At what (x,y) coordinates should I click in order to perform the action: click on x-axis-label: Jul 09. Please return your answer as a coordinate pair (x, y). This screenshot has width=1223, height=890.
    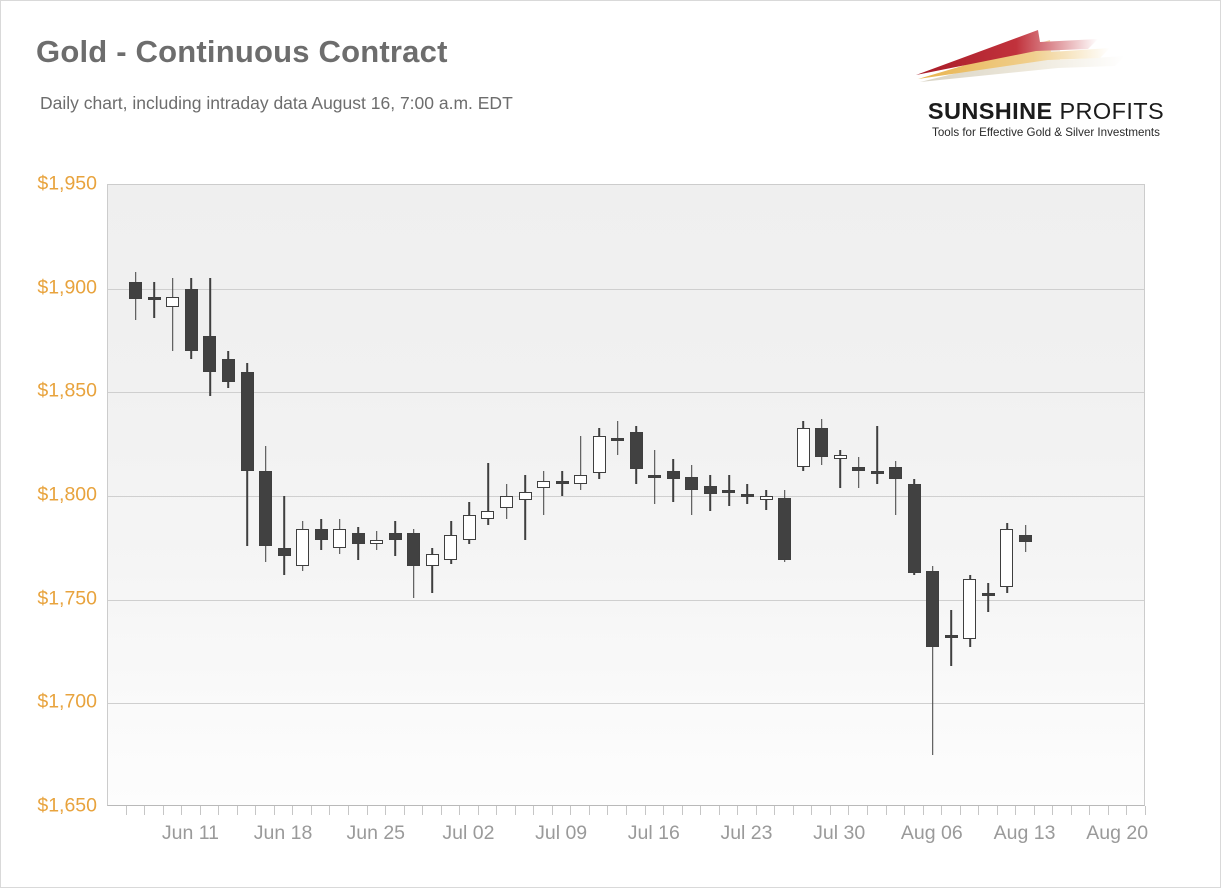
    Looking at the image, I should click on (561, 833).